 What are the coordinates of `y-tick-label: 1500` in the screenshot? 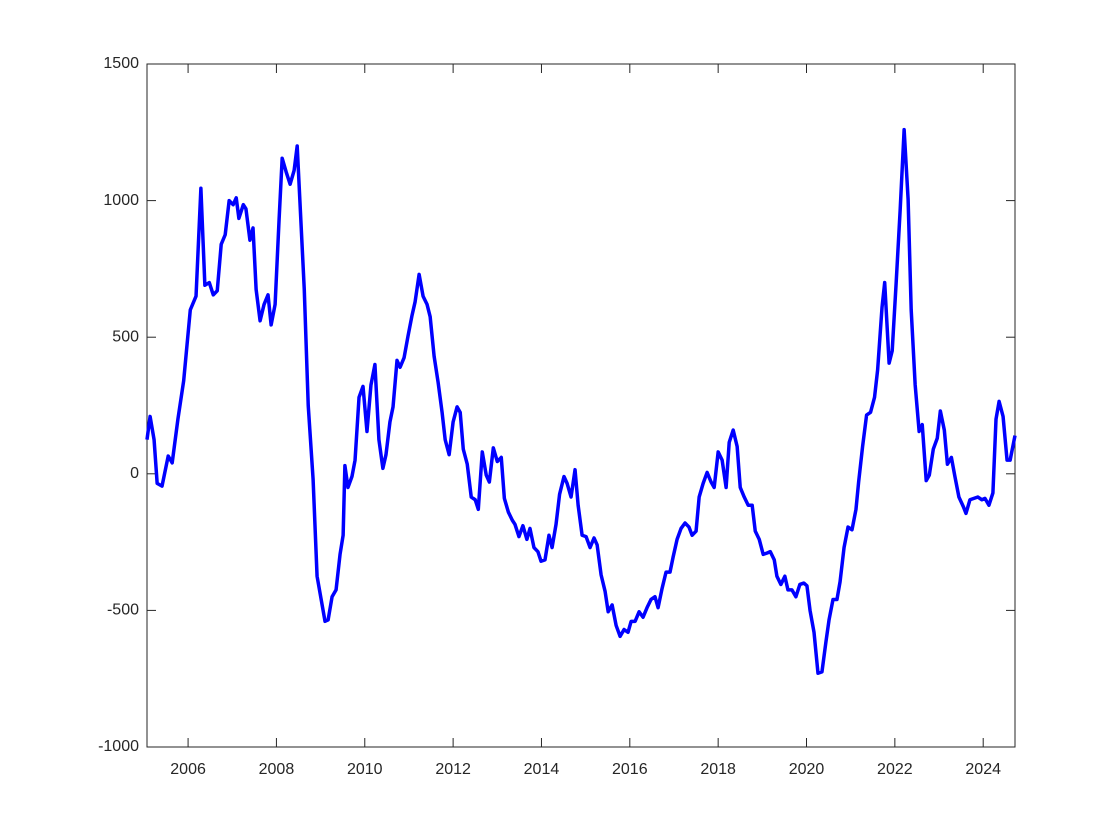 It's located at (121, 63).